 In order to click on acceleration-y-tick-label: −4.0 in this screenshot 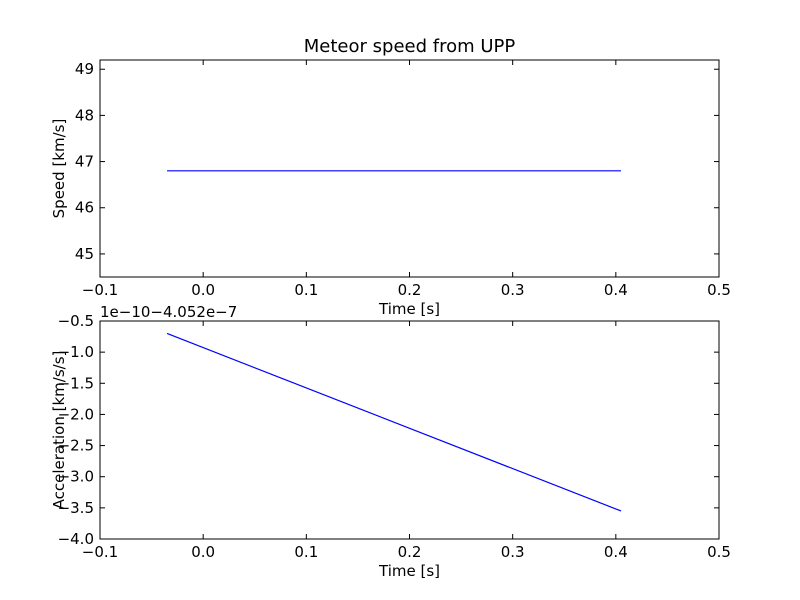, I will do `click(76, 539)`.